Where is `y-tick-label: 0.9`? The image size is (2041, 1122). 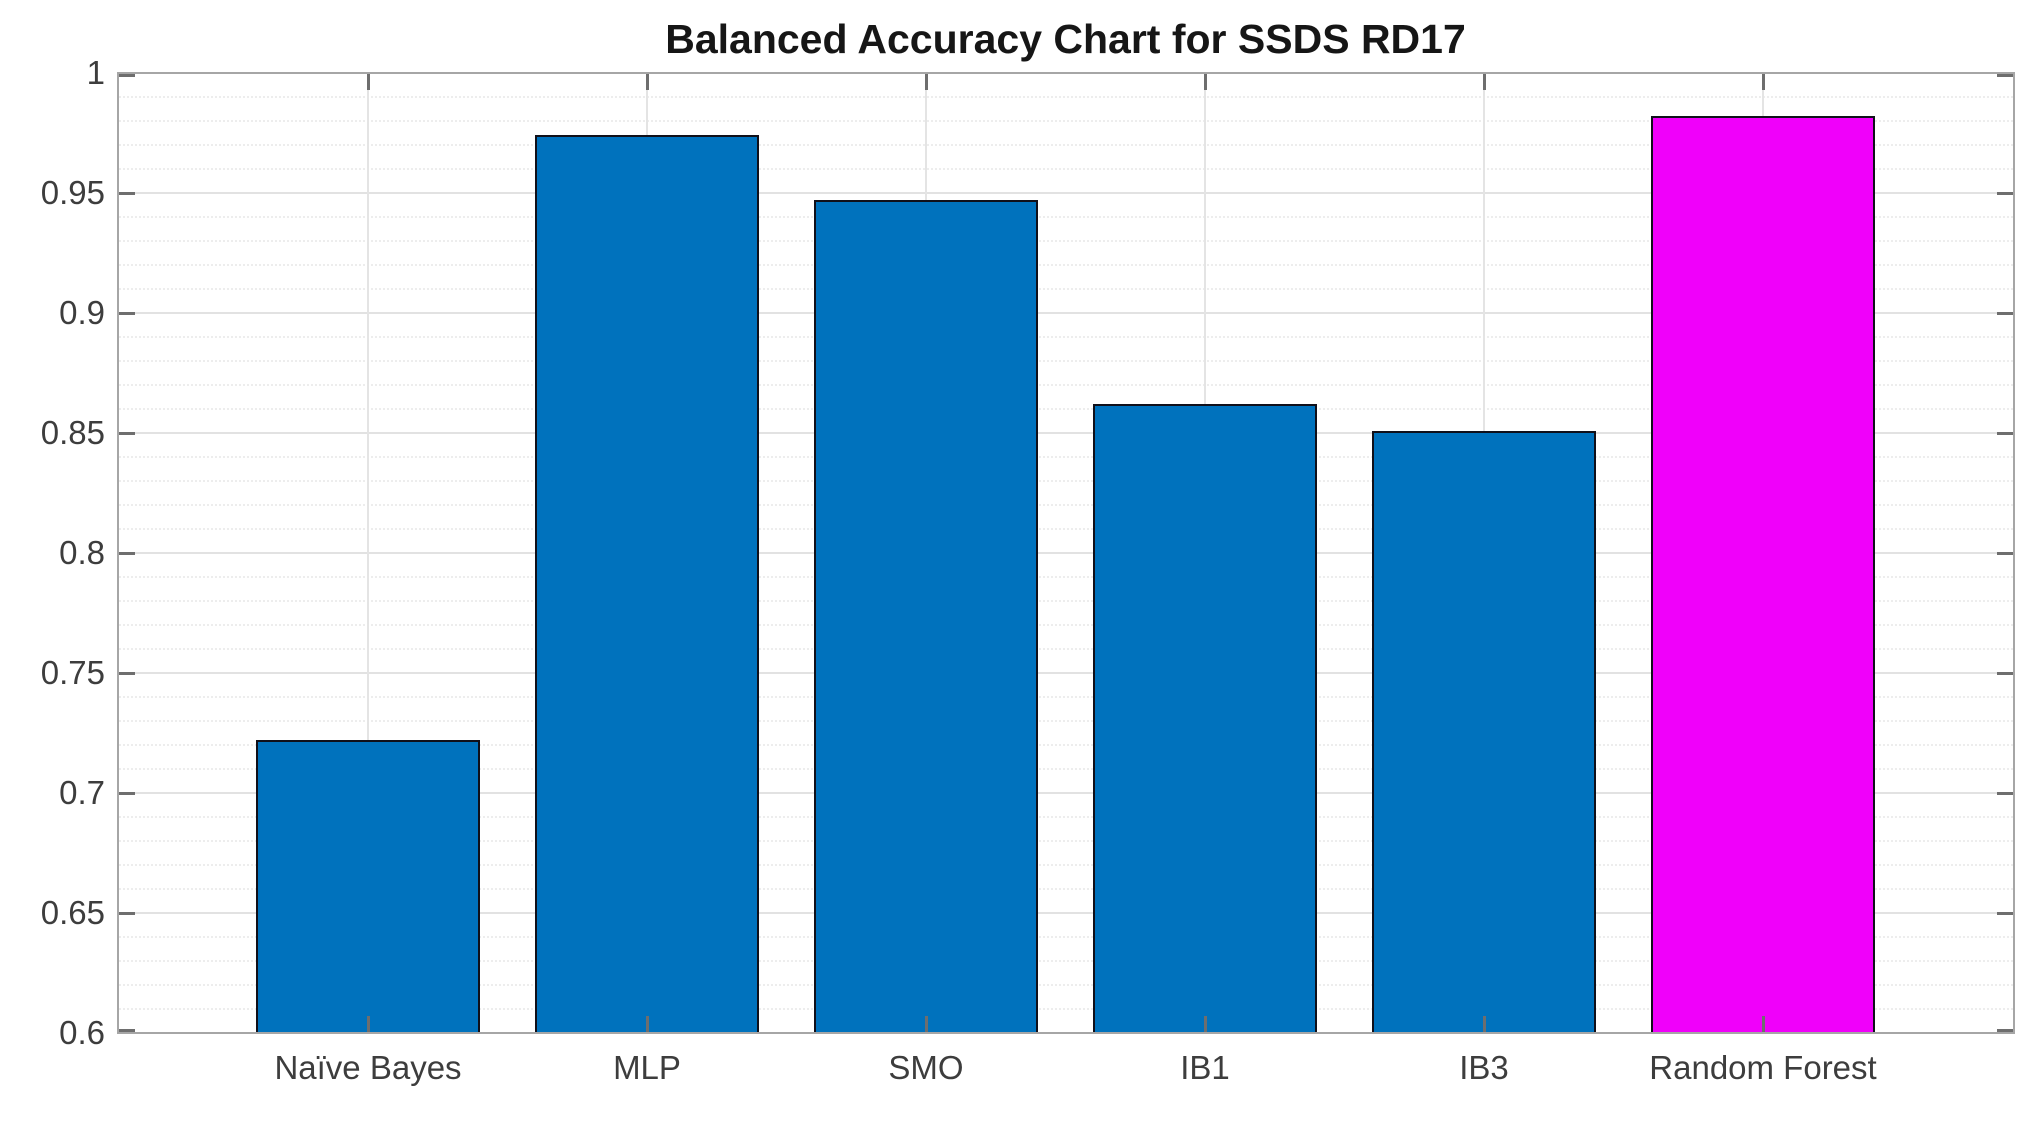
y-tick-label: 0.9 is located at coordinates (82, 312).